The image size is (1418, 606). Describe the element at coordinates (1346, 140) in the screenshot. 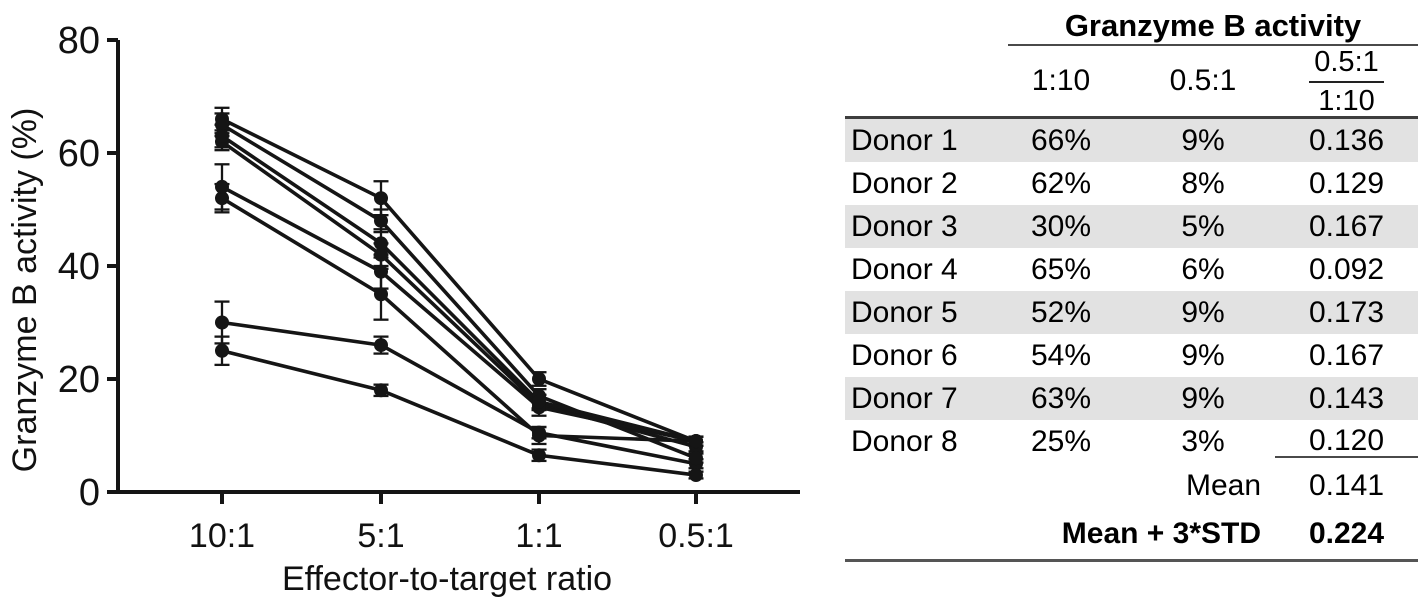

I see `value-ratio: 0.136` at that location.